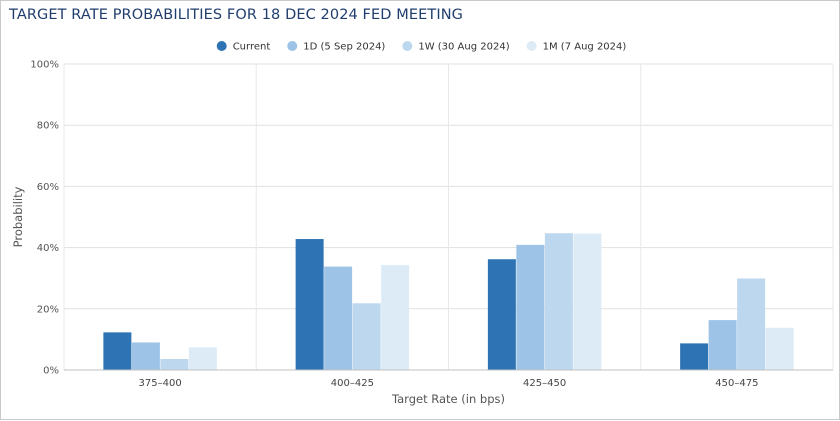 The height and width of the screenshot is (421, 840). I want to click on legend-item: 1M (7 Aug 2024), so click(576, 47).